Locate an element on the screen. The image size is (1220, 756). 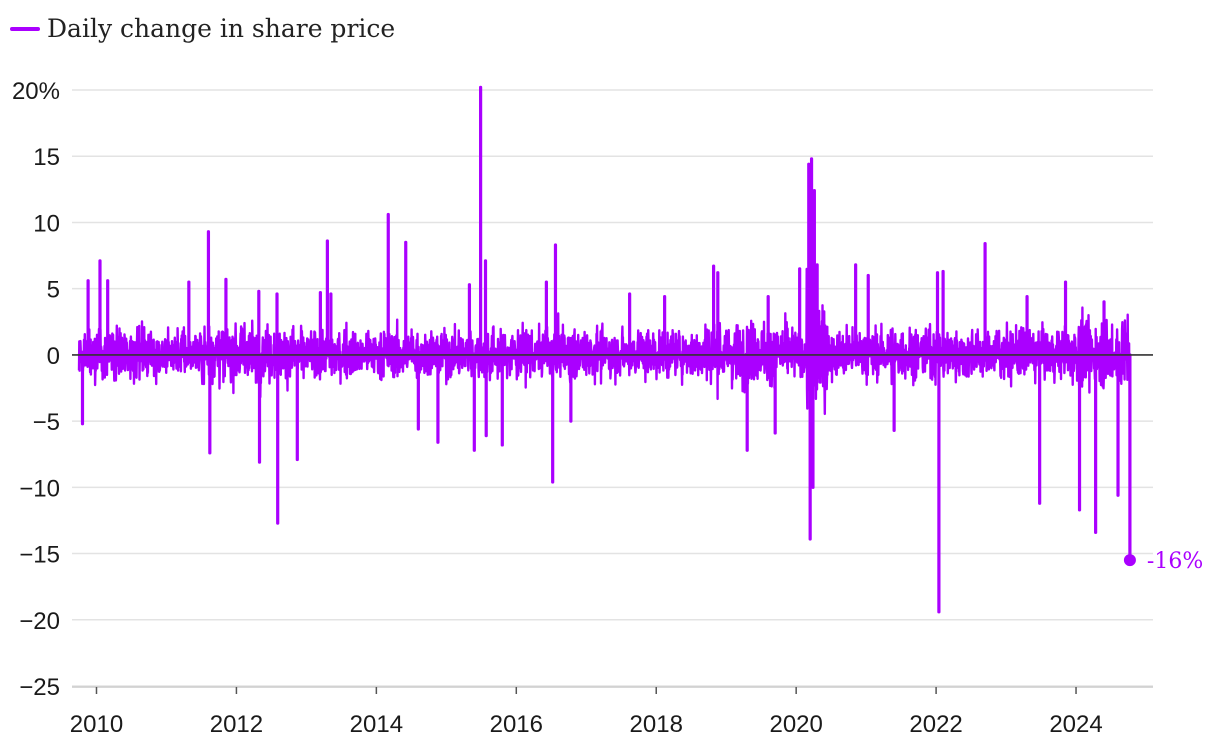
y-axis: 20% 15 10 5 0 −5 −10 −15 −20 −25 is located at coordinates (36, 389).